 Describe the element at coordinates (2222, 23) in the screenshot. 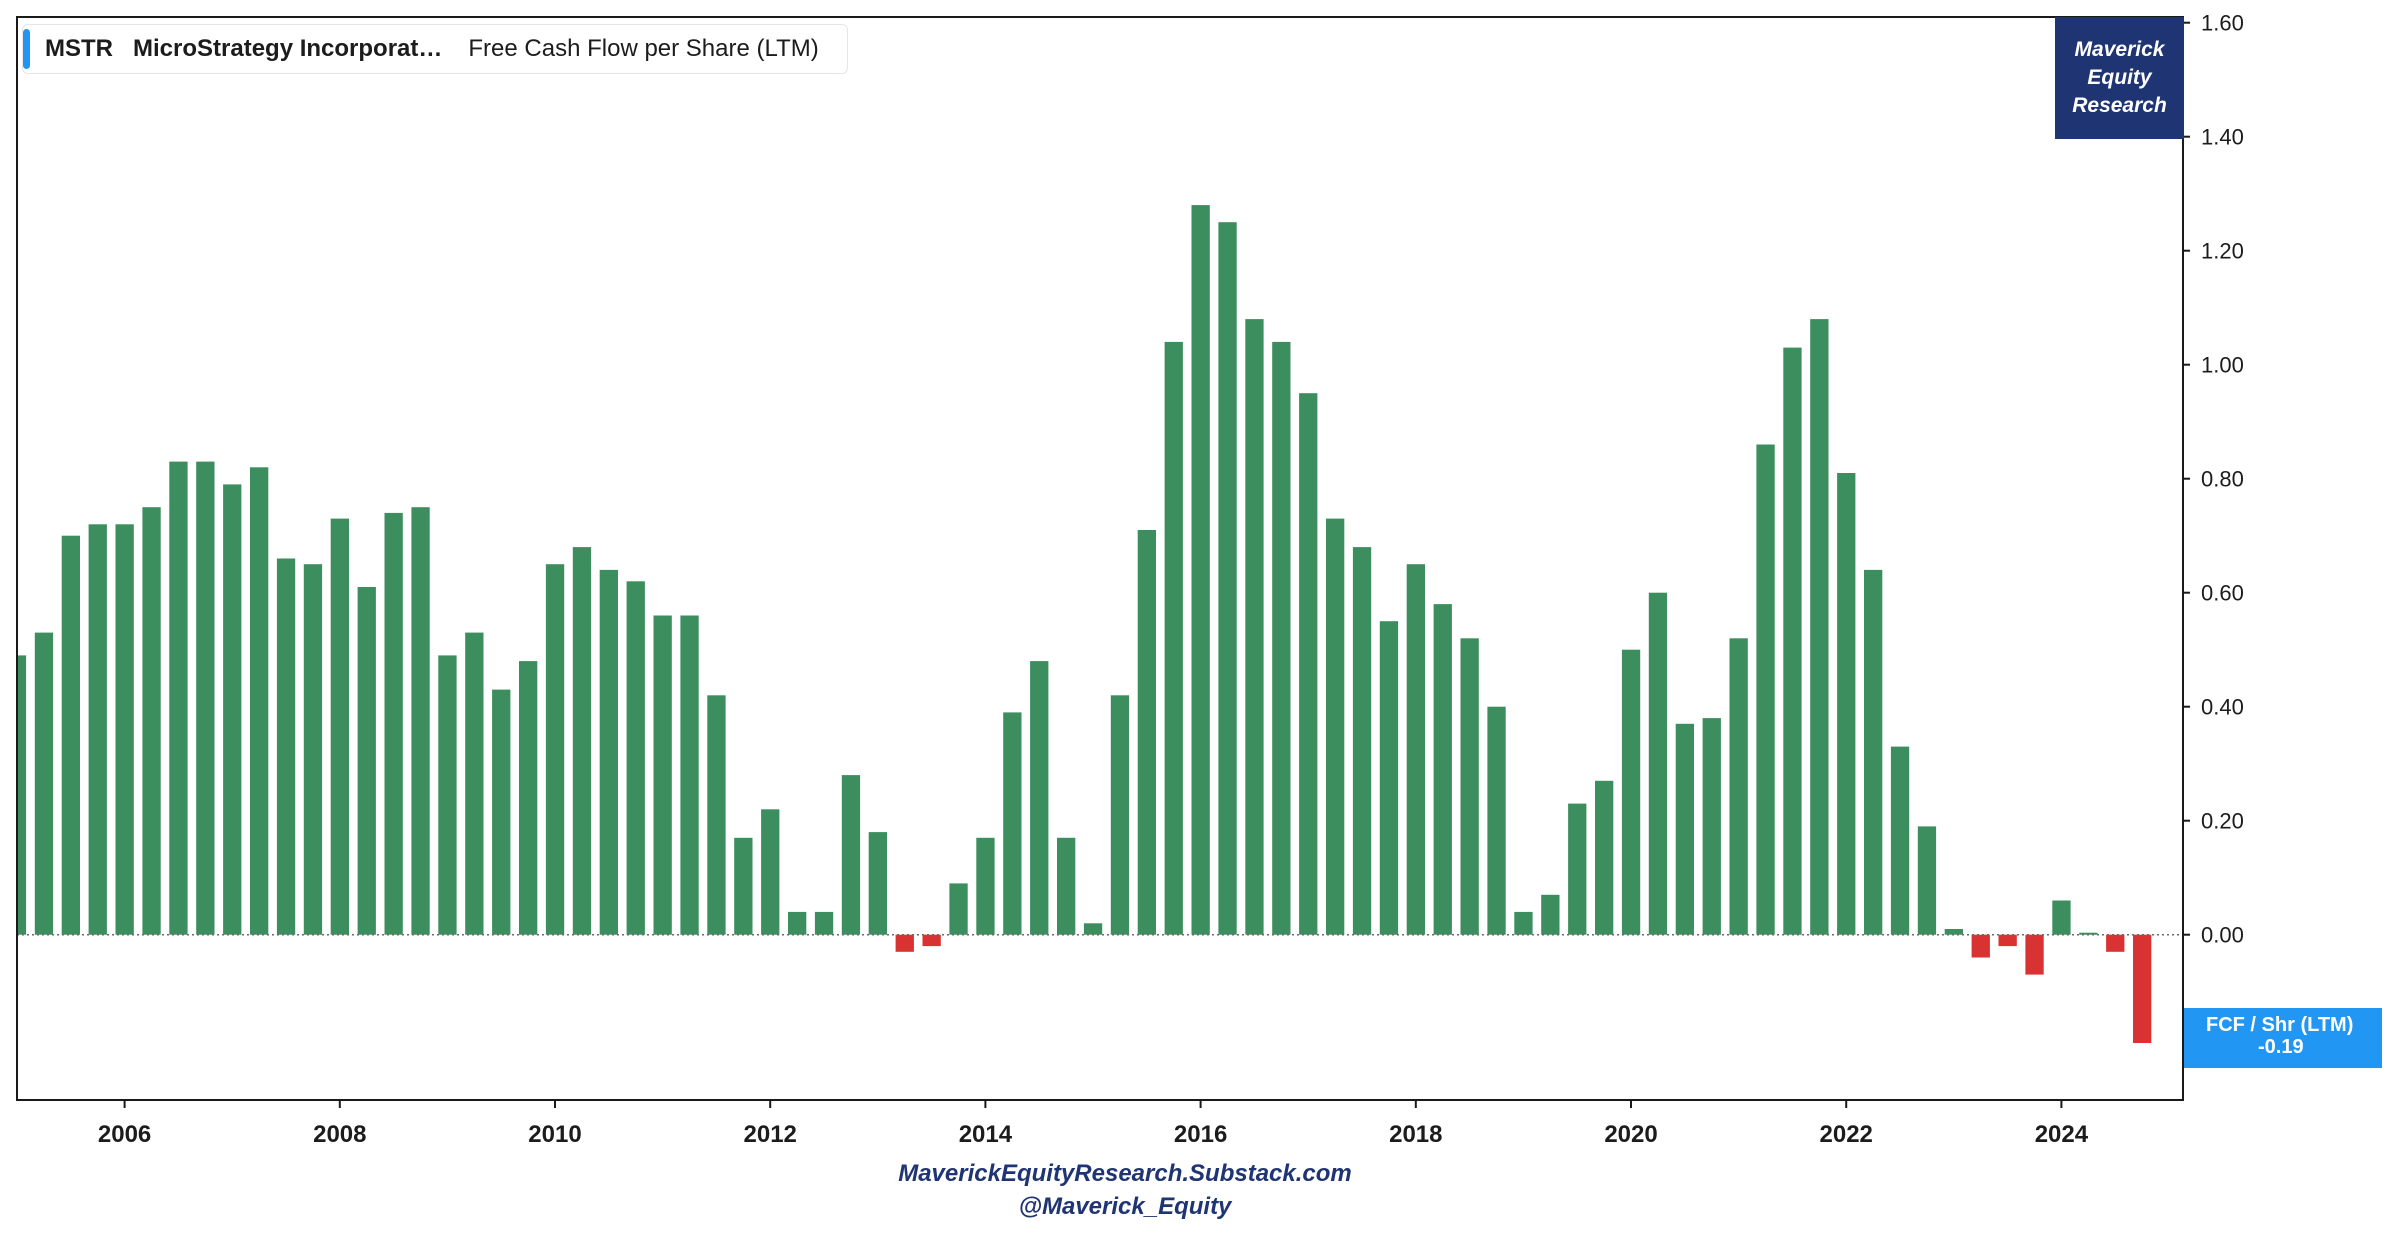

I see `y-tick-label: 1.60` at that location.